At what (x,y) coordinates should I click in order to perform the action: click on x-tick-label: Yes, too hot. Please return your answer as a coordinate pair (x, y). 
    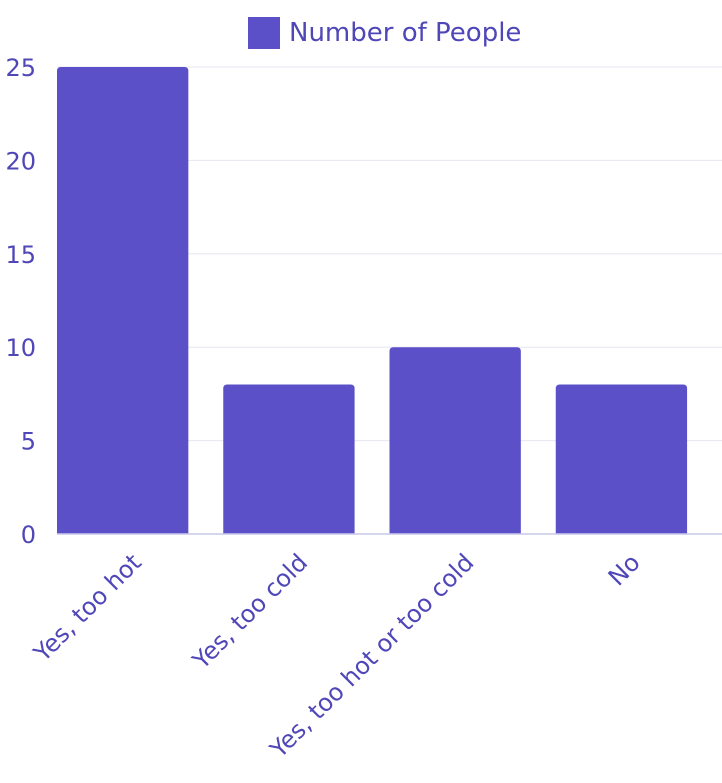
    Looking at the image, I should click on (87, 607).